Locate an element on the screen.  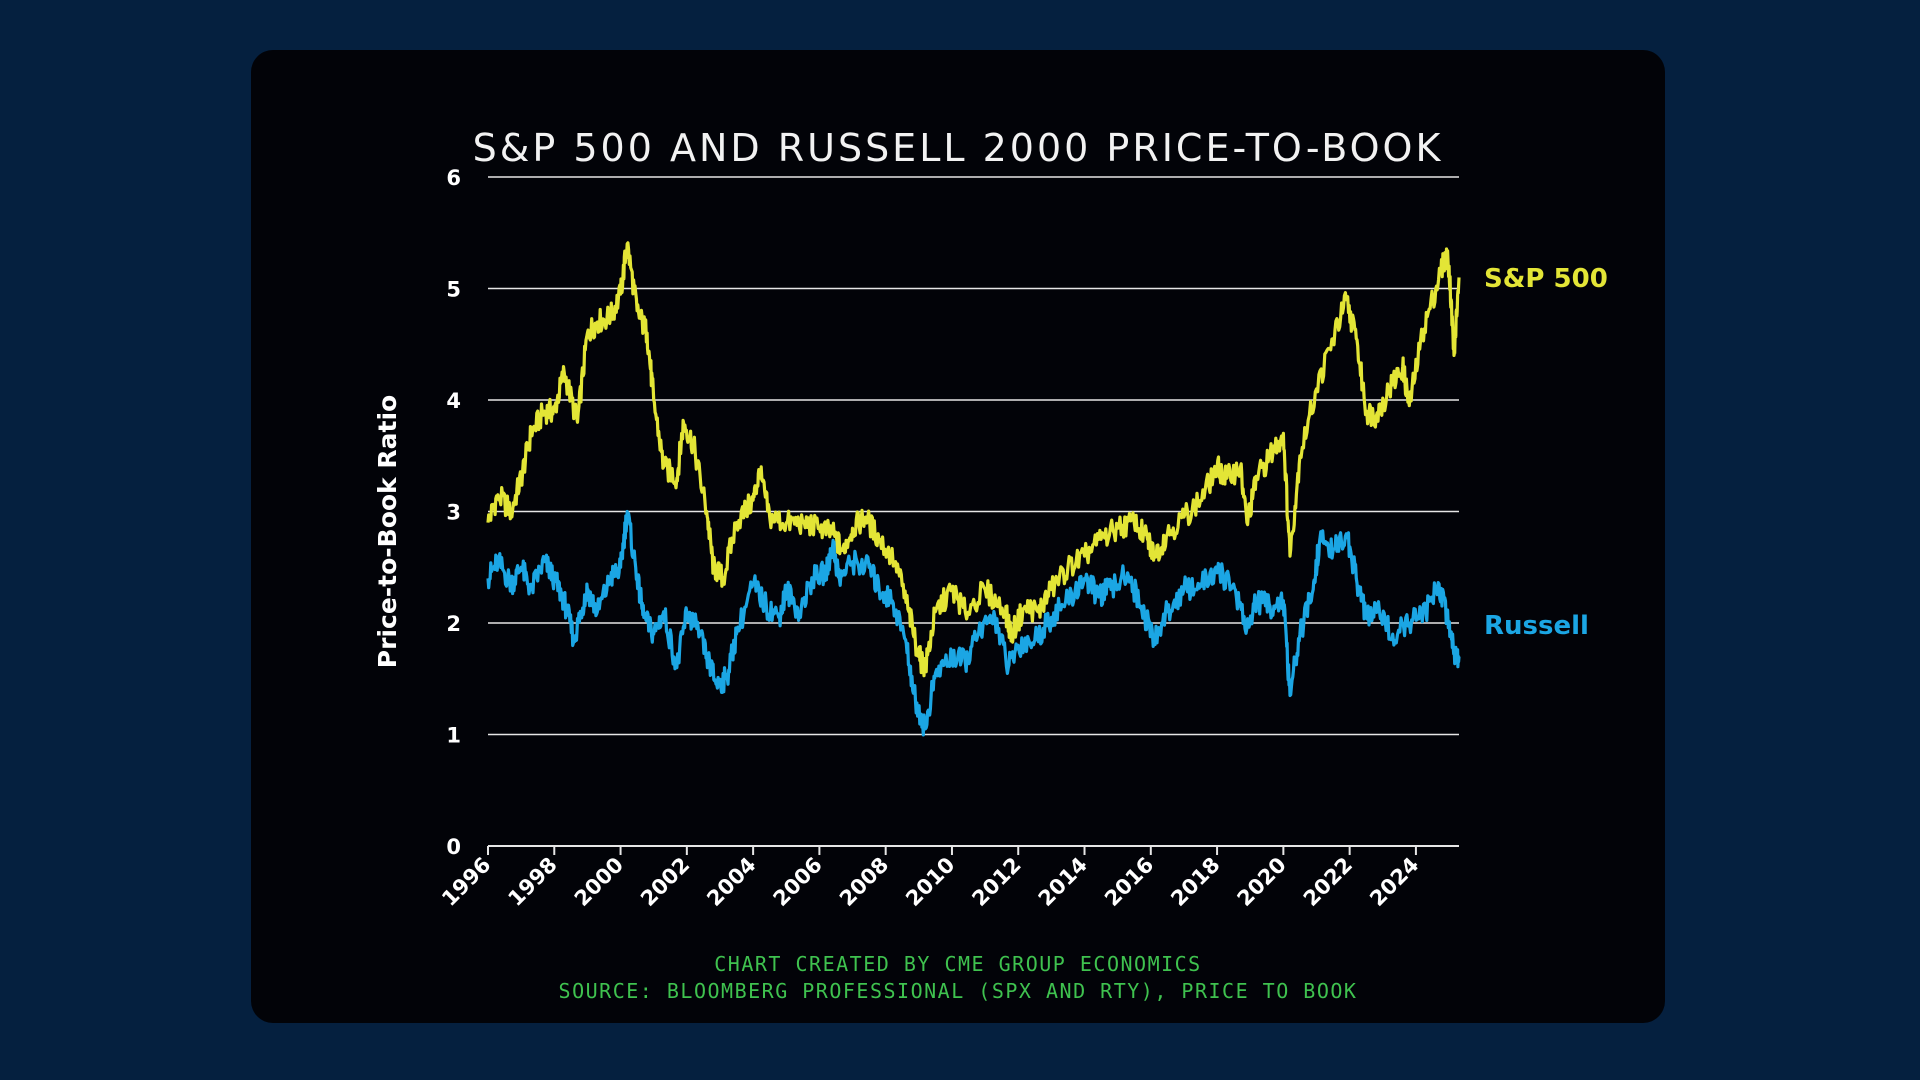
x-tick-label: 2014 is located at coordinates (1063, 882).